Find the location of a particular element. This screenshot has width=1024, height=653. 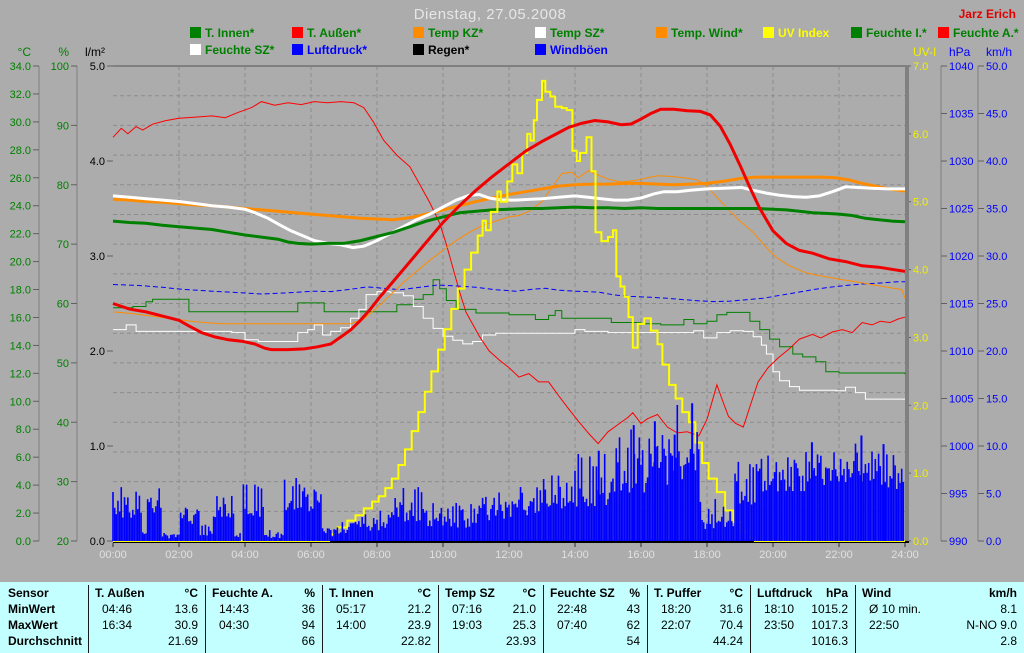

svg-text: 04:00 is located at coordinates (245, 555).